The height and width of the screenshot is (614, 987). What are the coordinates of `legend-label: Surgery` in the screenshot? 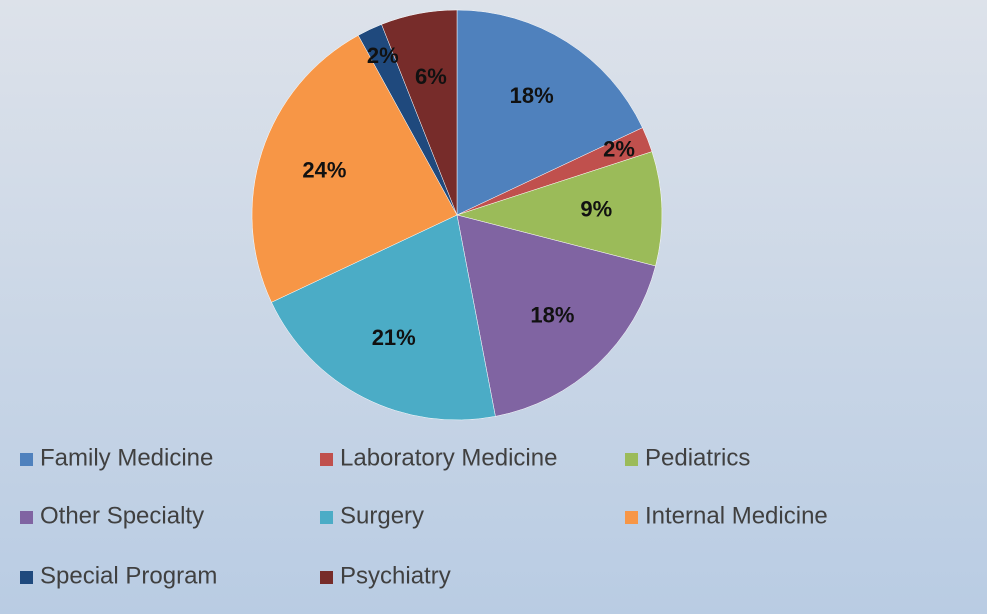 It's located at (382, 515).